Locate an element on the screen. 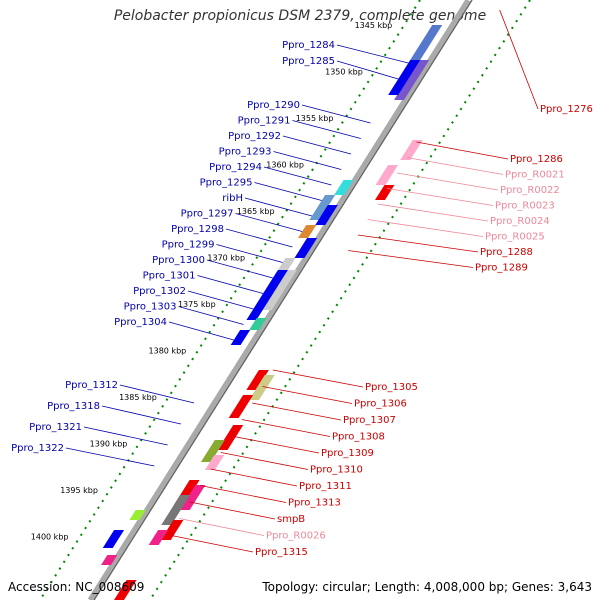  left-gene-label: Ppro_1321 is located at coordinates (55, 427).